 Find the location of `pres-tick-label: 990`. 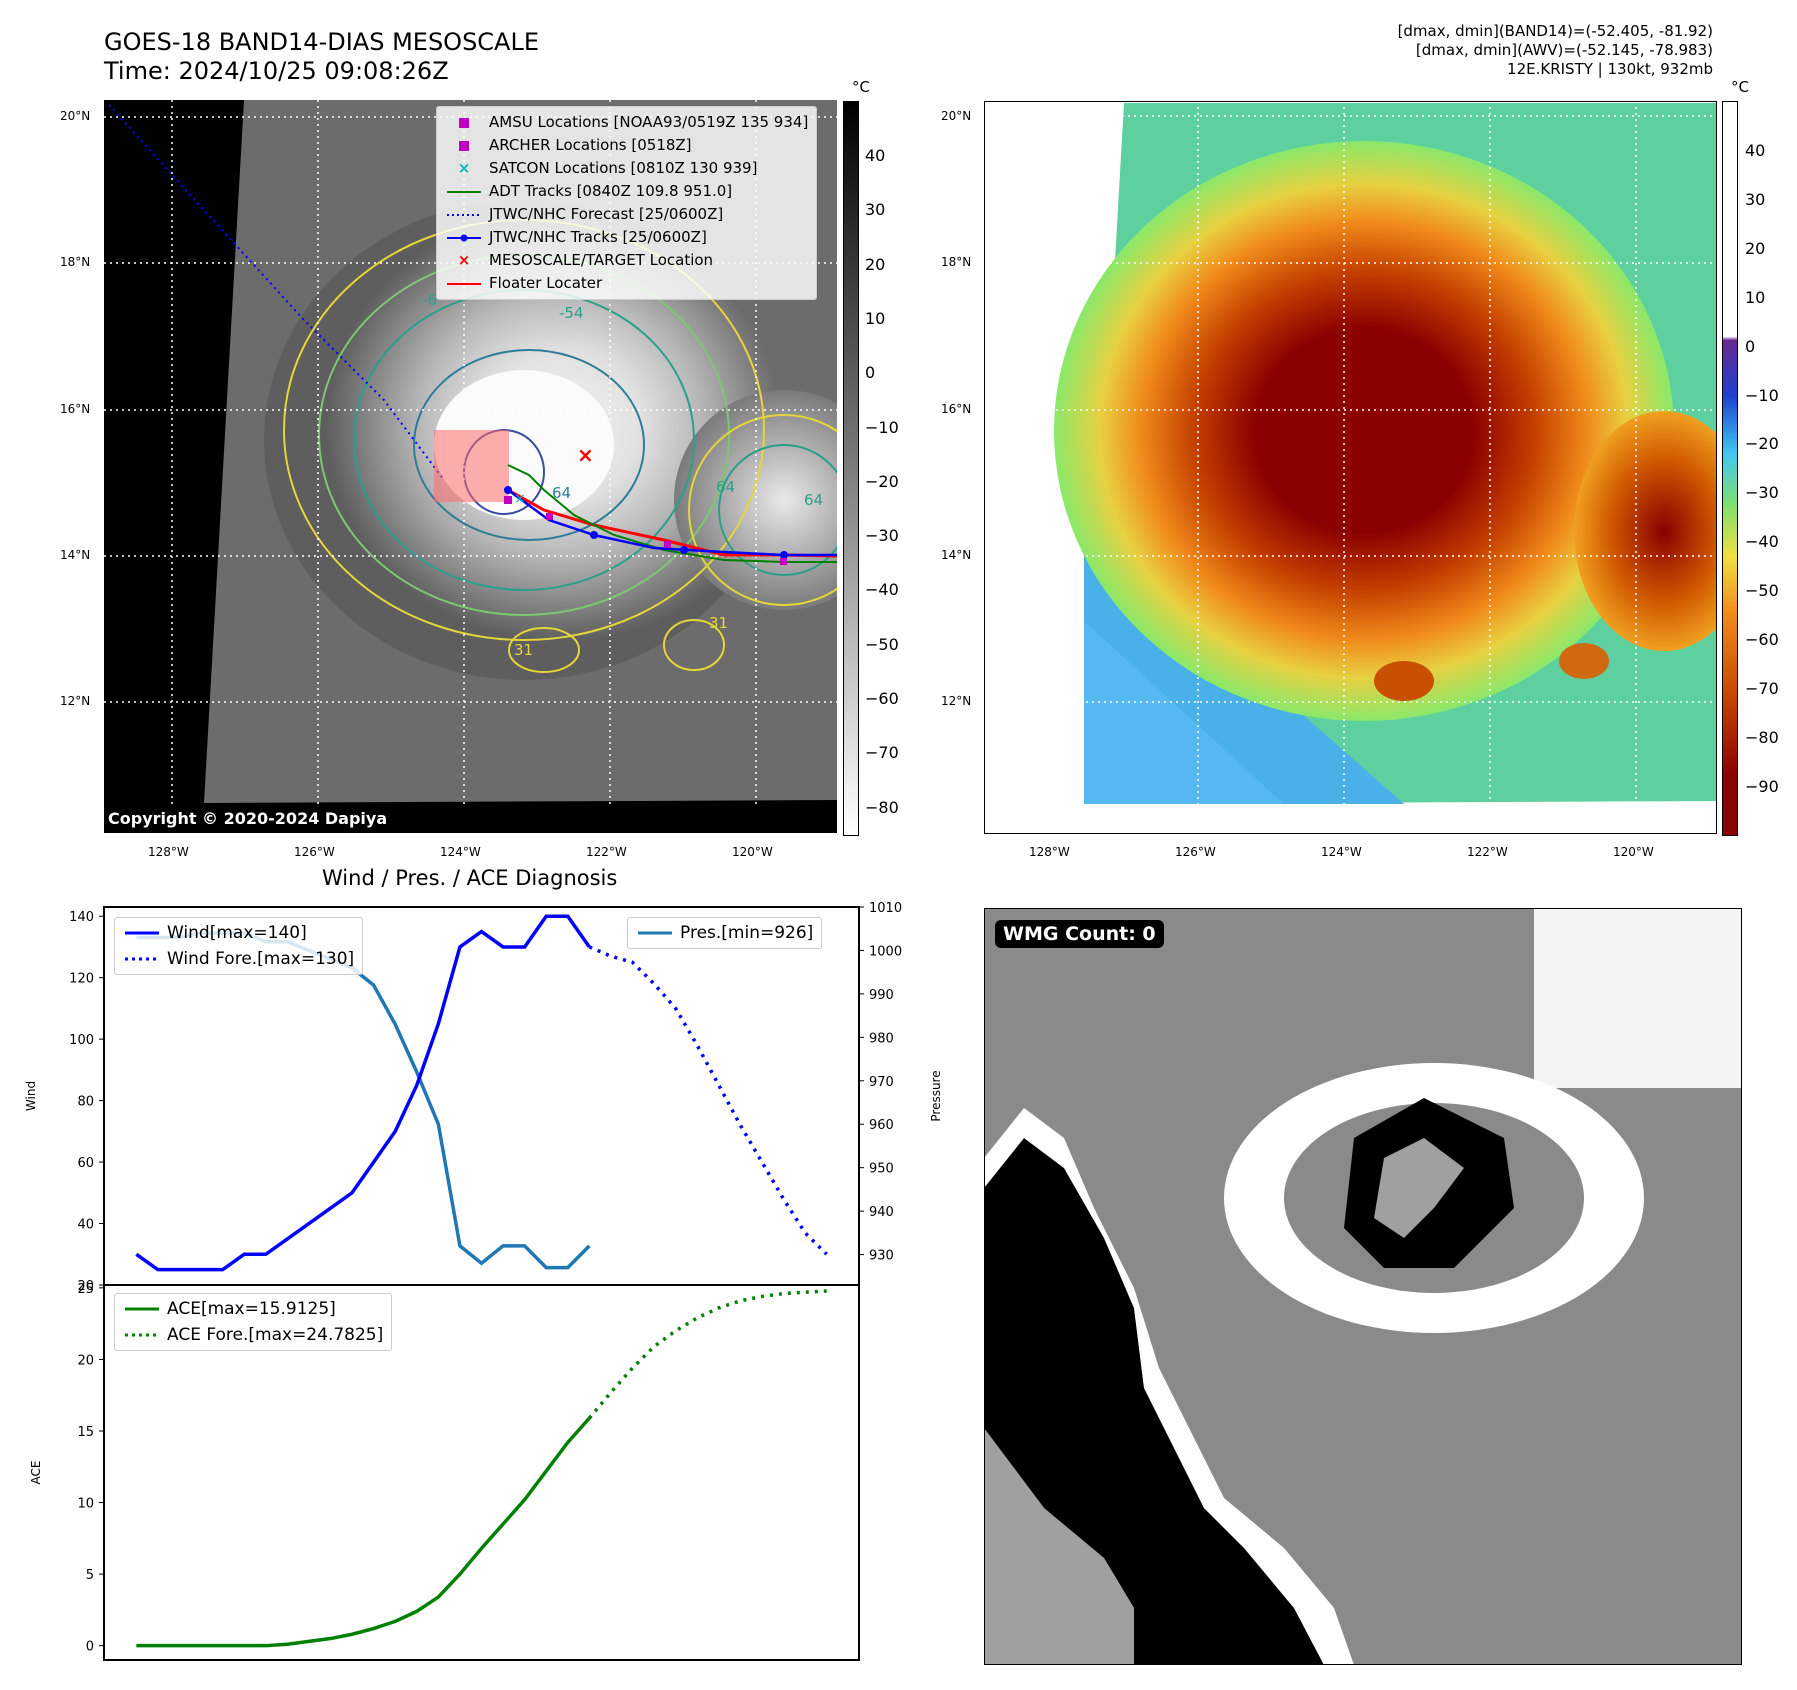

pres-tick-label: 990 is located at coordinates (881, 995).